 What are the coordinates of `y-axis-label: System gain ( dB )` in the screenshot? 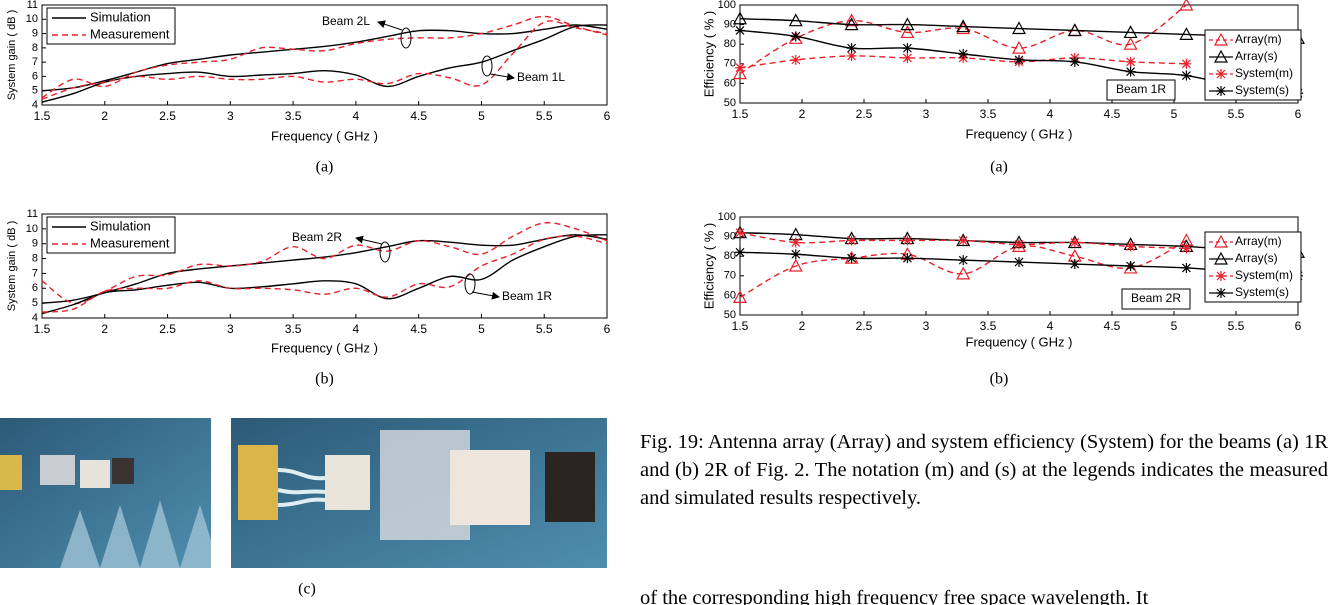 It's located at (12, 266).